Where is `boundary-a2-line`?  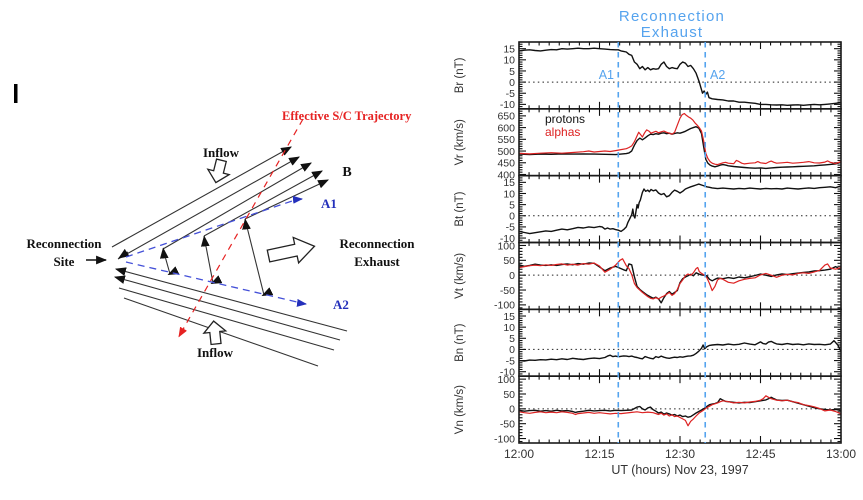 boundary-a2-line is located at coordinates (211, 282).